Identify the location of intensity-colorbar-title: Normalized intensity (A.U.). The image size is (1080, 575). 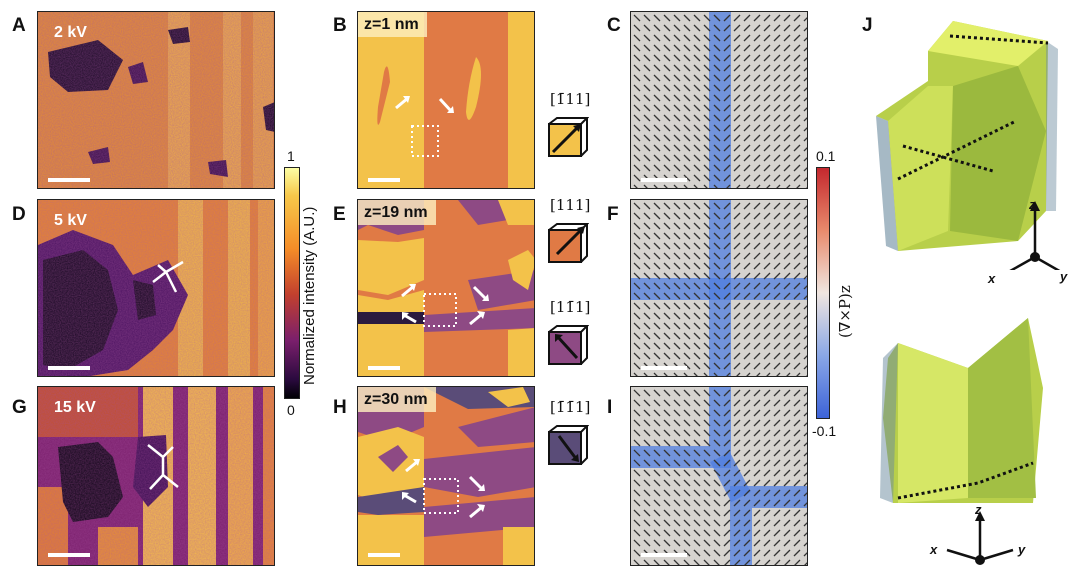
(309, 295).